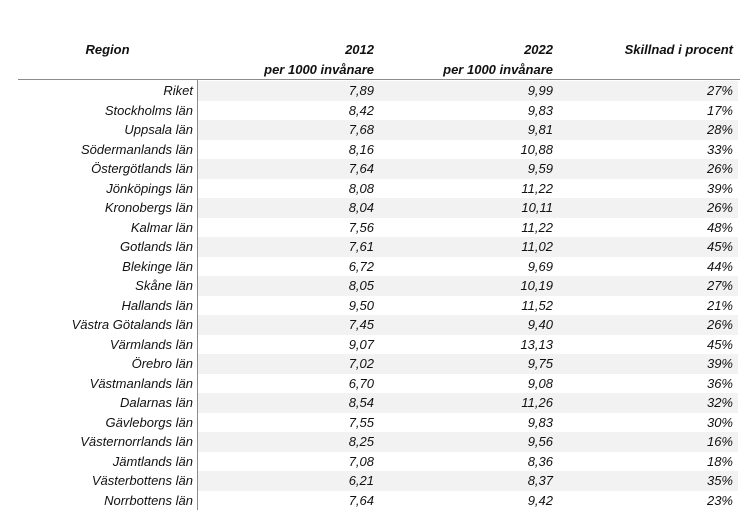 This screenshot has width=746, height=516. What do you see at coordinates (361, 441) in the screenshot?
I see `value-cell: 8,25` at bounding box center [361, 441].